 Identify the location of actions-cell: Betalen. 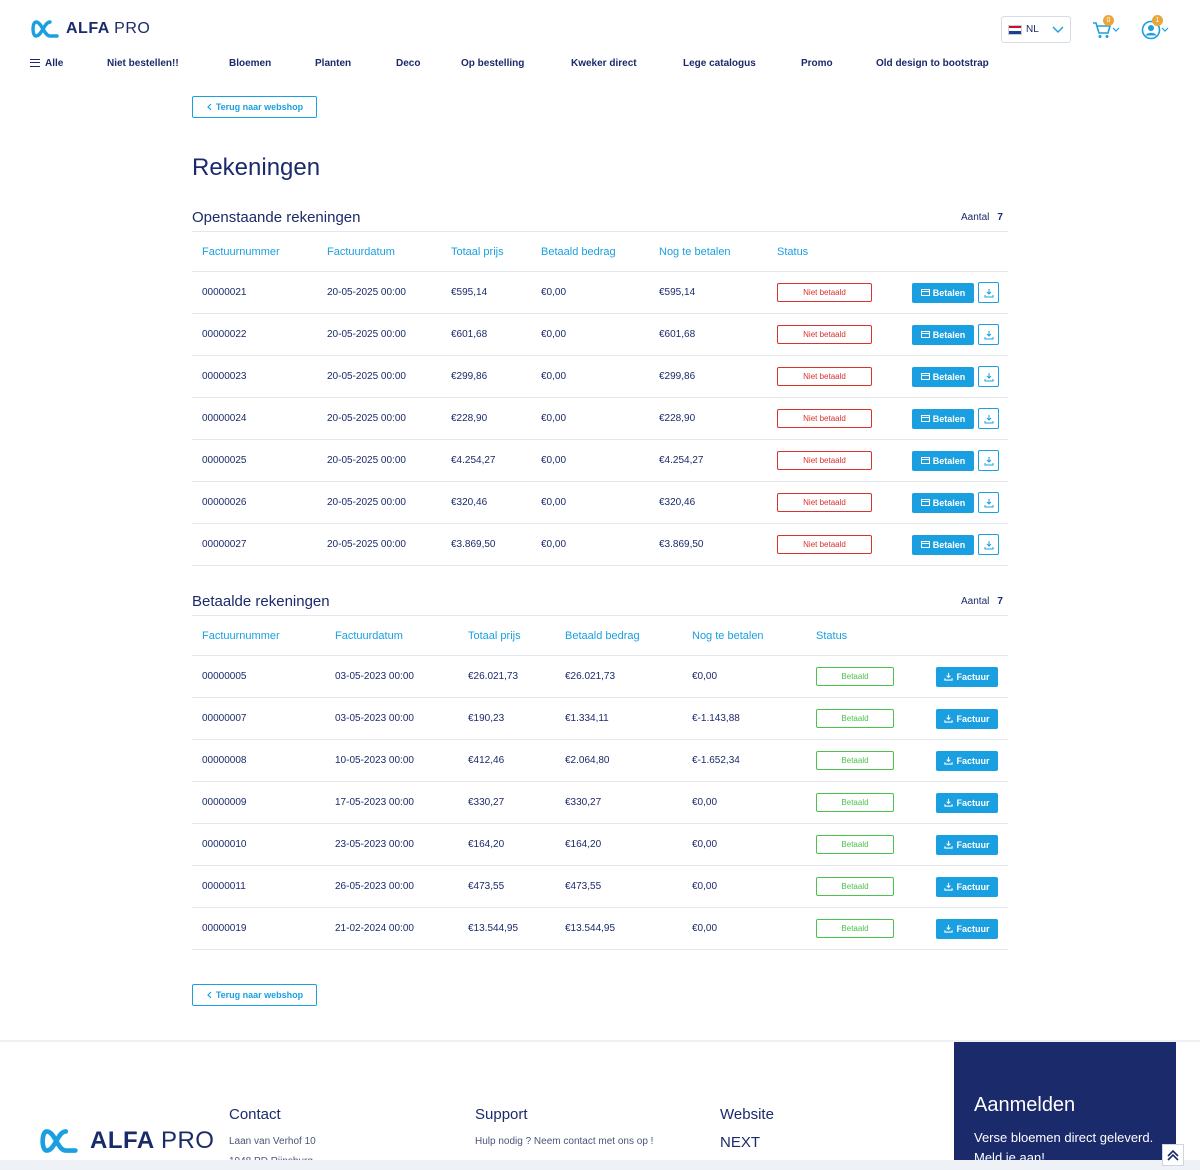
(955, 418).